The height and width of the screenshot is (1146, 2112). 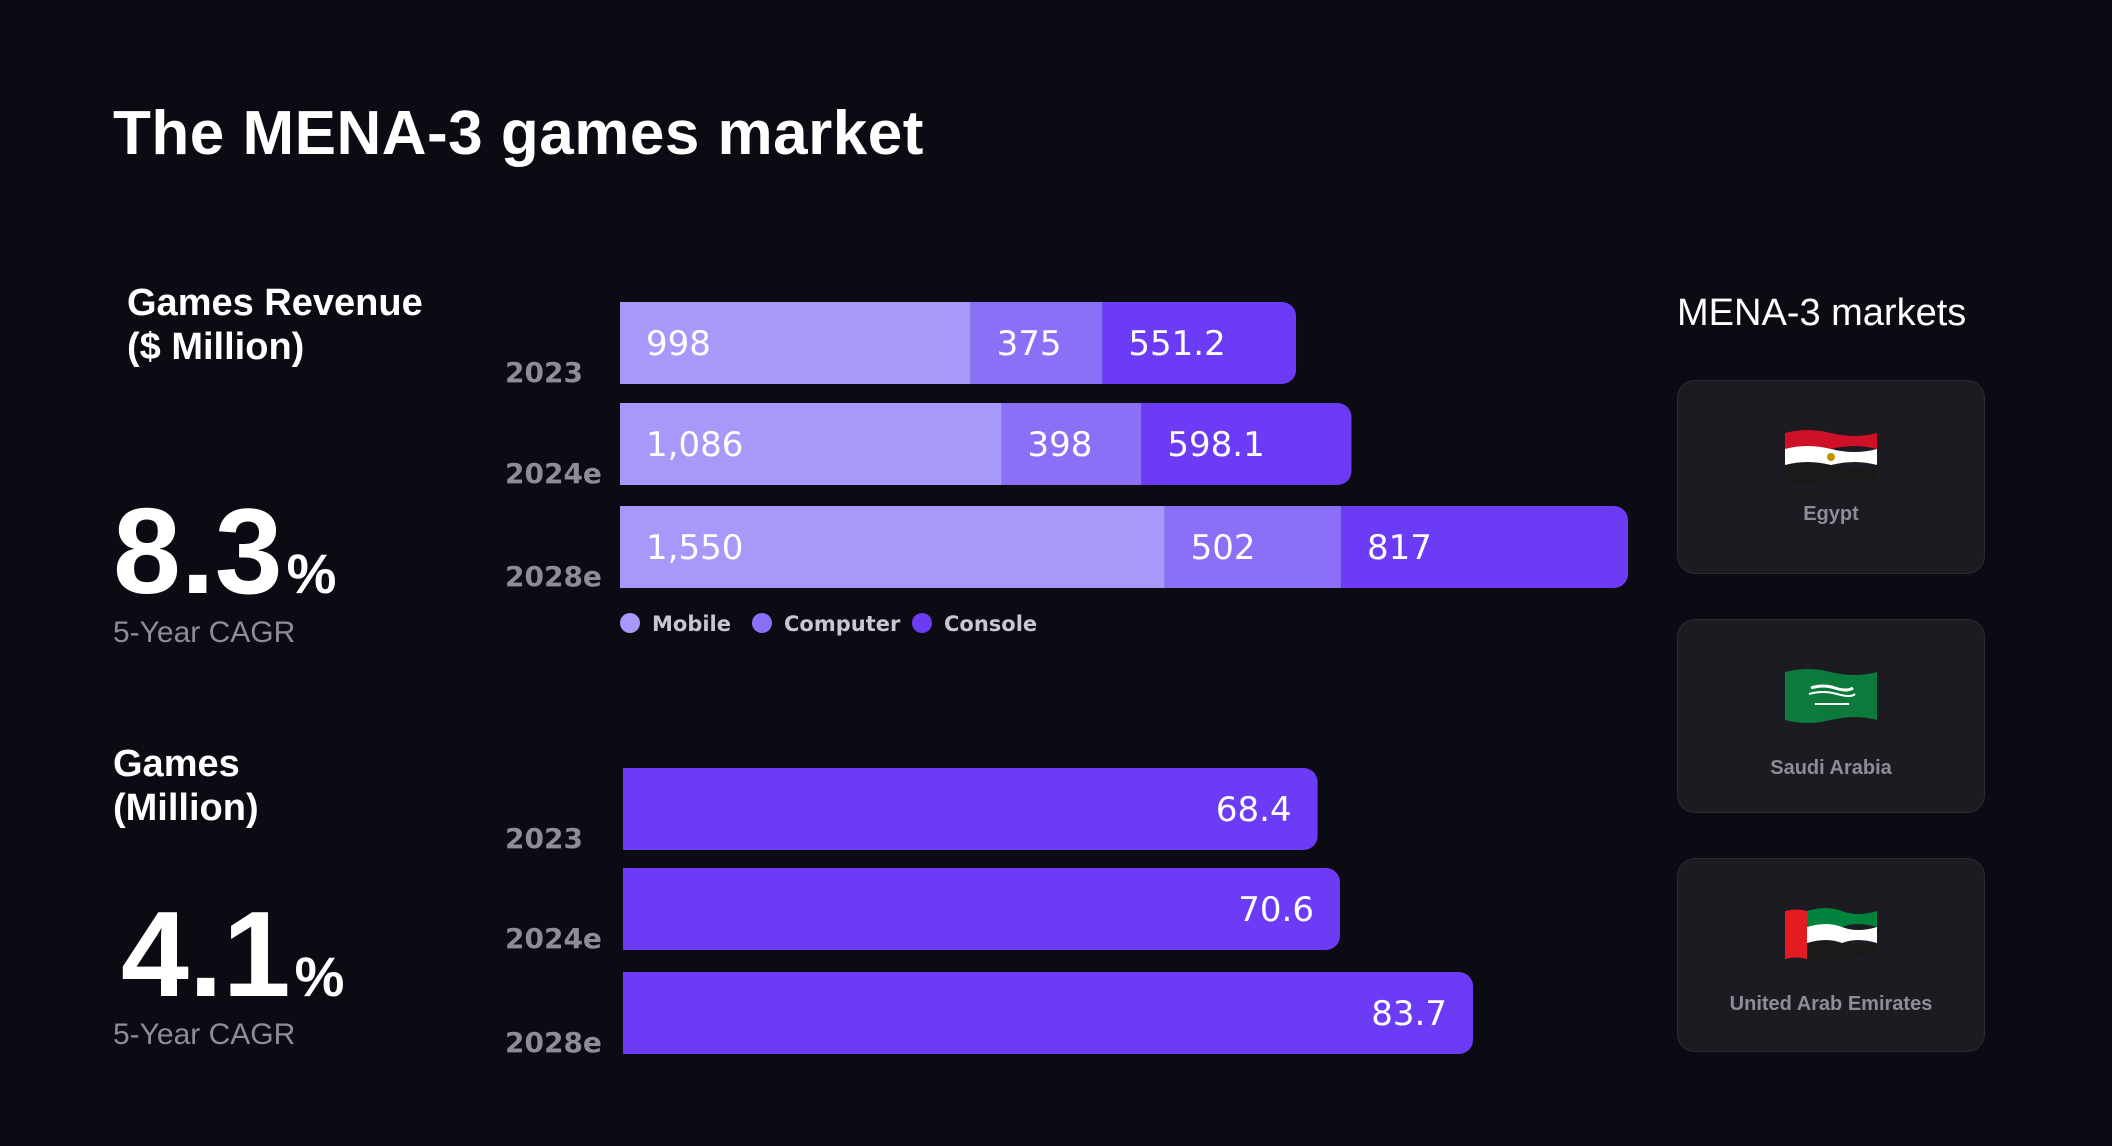 I want to click on games-cagr-unit: %, so click(x=319, y=976).